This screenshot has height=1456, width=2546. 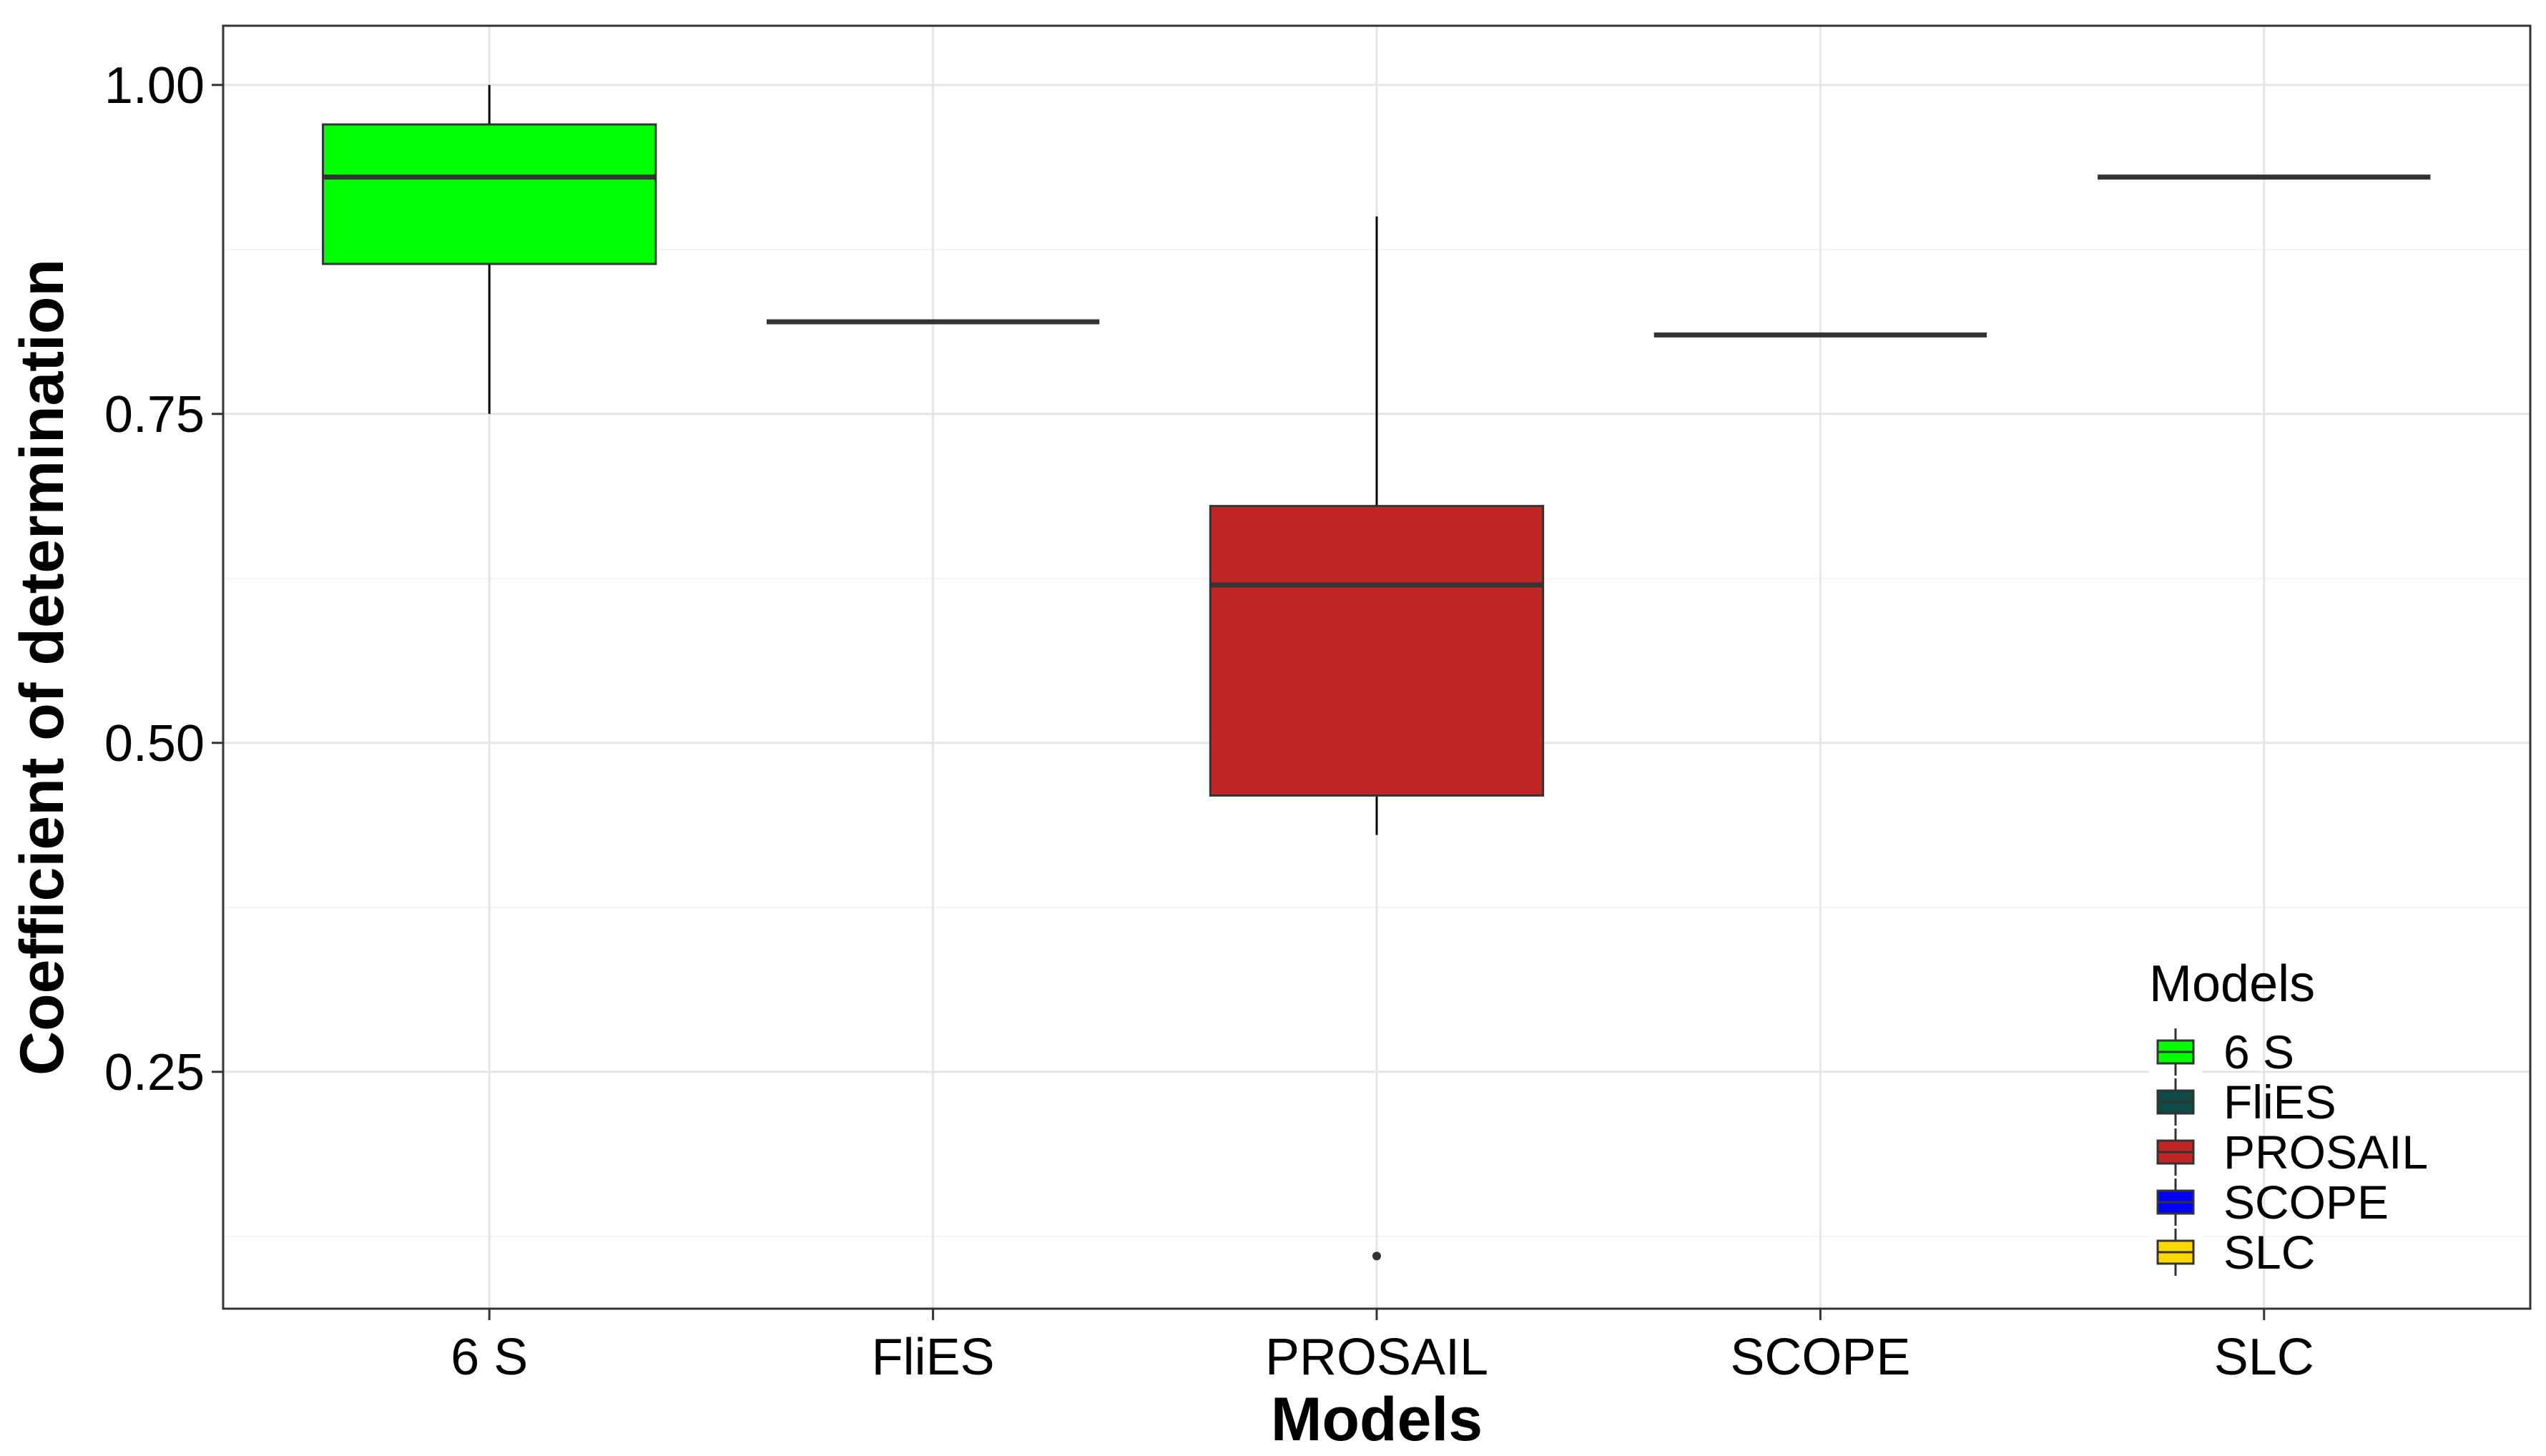 What do you see at coordinates (2325, 1152) in the screenshot?
I see `legend-label: PROSAIL` at bounding box center [2325, 1152].